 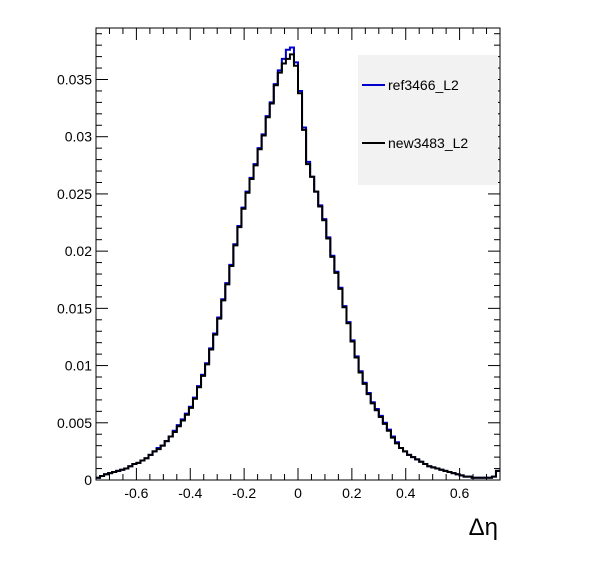 What do you see at coordinates (298, 493) in the screenshot?
I see `x-tick-label: 0` at bounding box center [298, 493].